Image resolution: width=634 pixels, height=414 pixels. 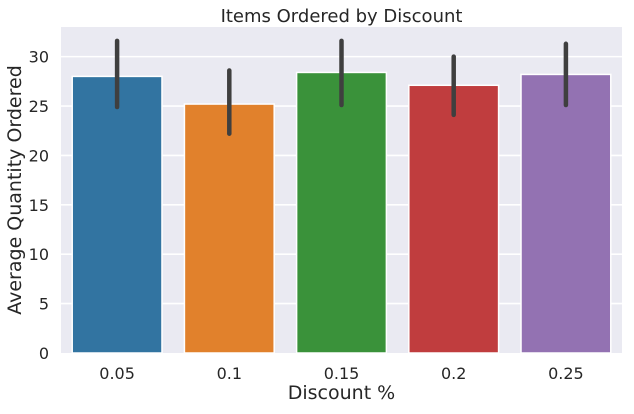 I want to click on x-tick-label: 0.15, so click(x=342, y=373).